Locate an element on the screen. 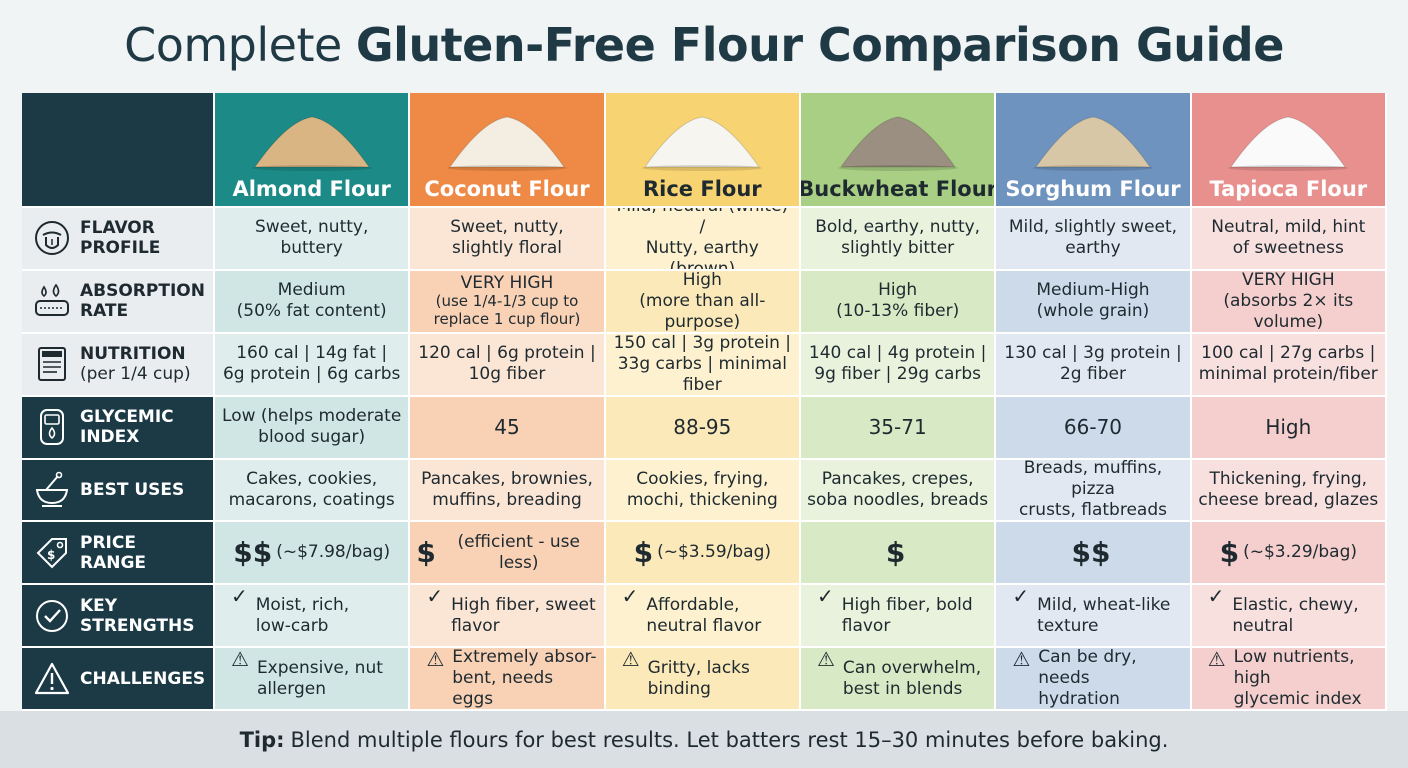 The image size is (1408, 768). cell-line: best in blends is located at coordinates (902, 688).